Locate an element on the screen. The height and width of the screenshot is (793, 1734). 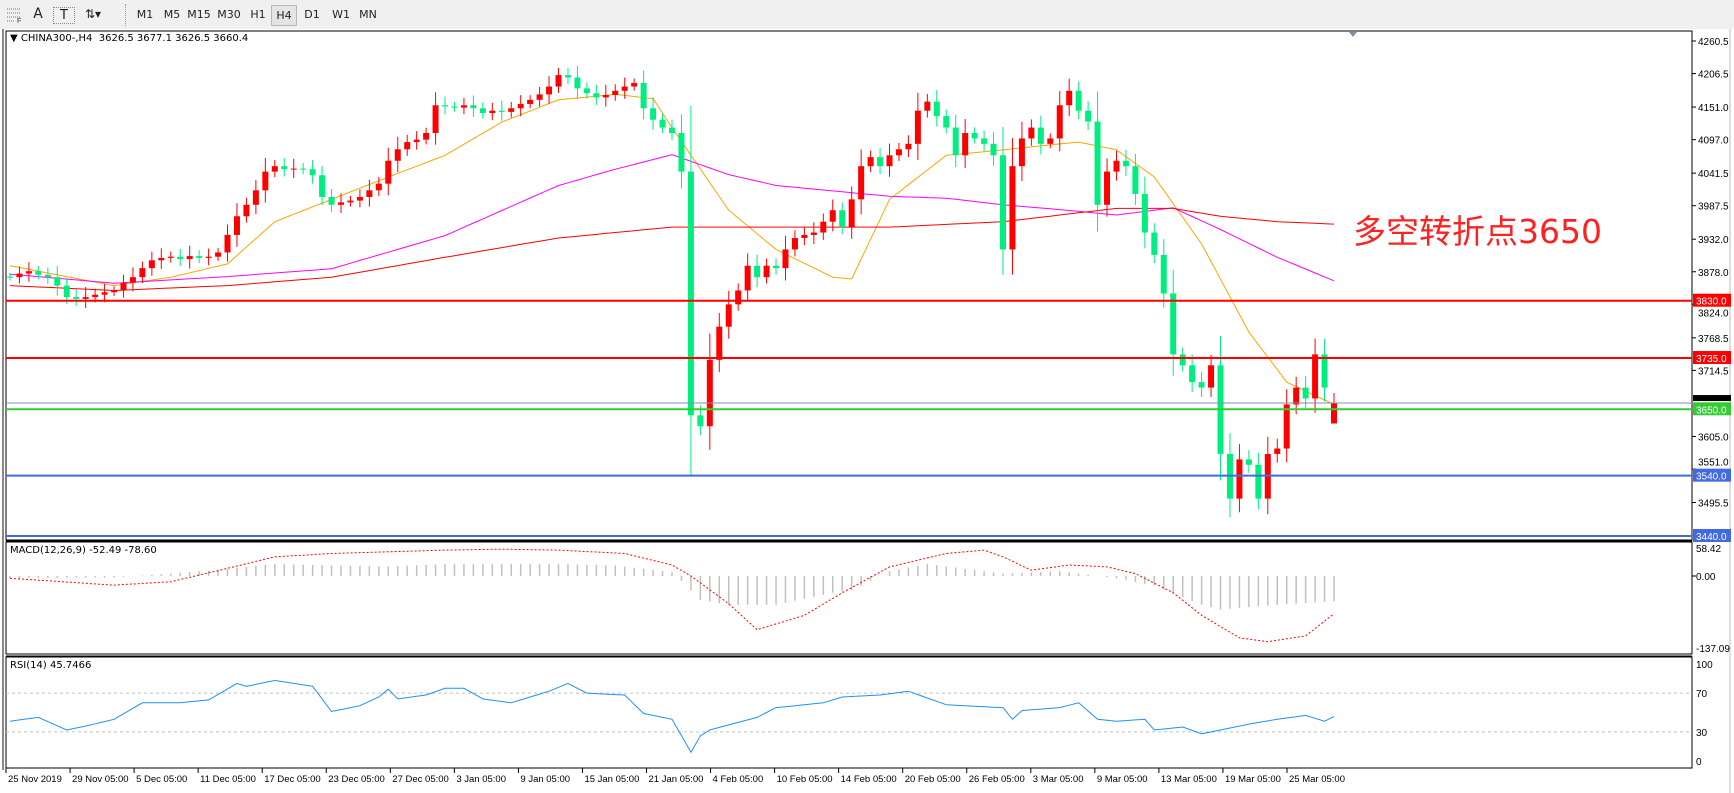
price-level-label: 3540.0 is located at coordinates (1711, 477).